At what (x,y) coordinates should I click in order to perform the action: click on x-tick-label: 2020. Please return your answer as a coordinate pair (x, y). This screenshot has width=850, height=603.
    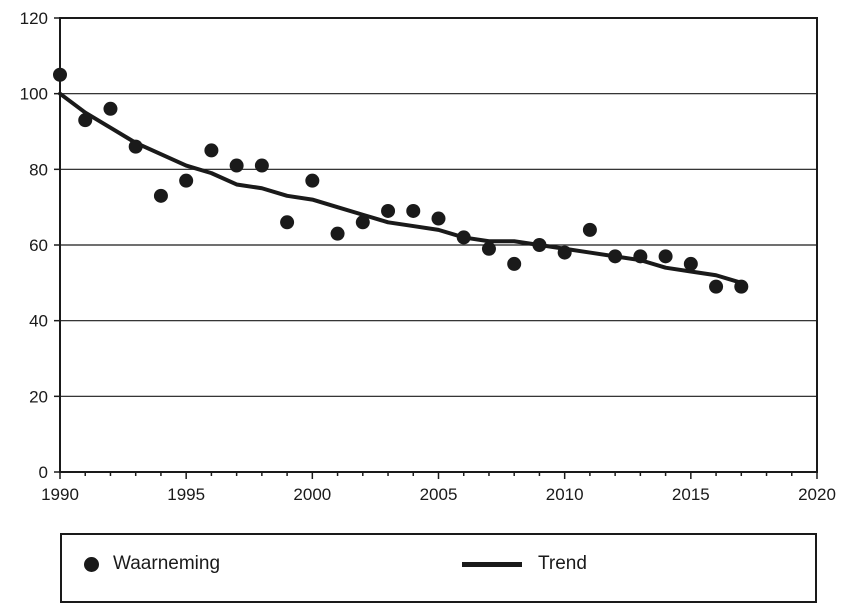
    Looking at the image, I should click on (817, 494).